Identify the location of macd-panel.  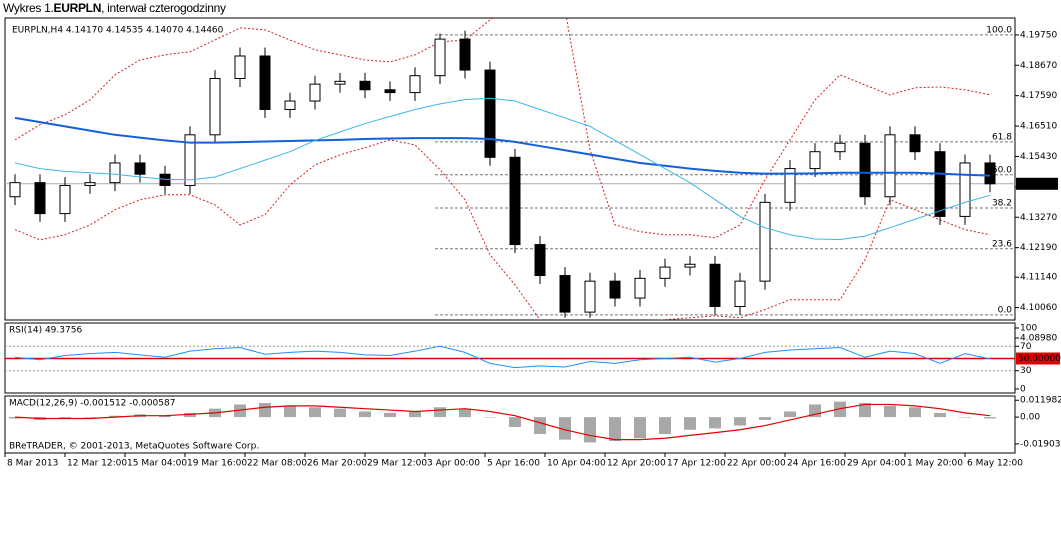
(510, 424).